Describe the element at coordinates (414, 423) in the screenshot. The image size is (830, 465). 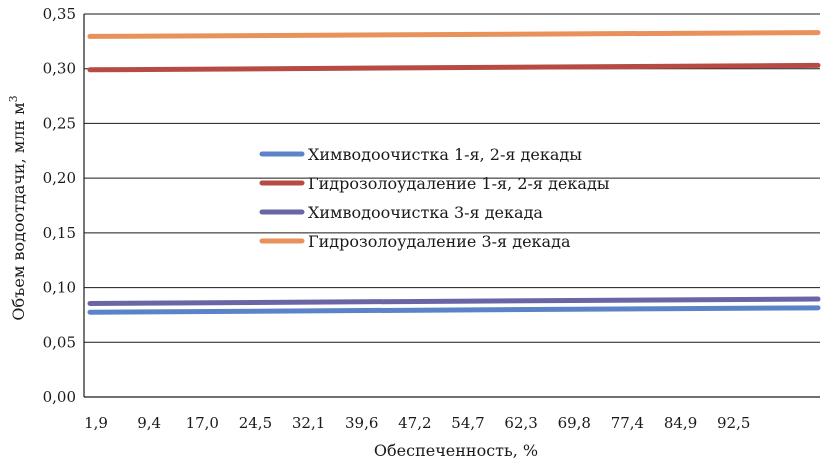
I see `x-tick-label: 47,2` at that location.